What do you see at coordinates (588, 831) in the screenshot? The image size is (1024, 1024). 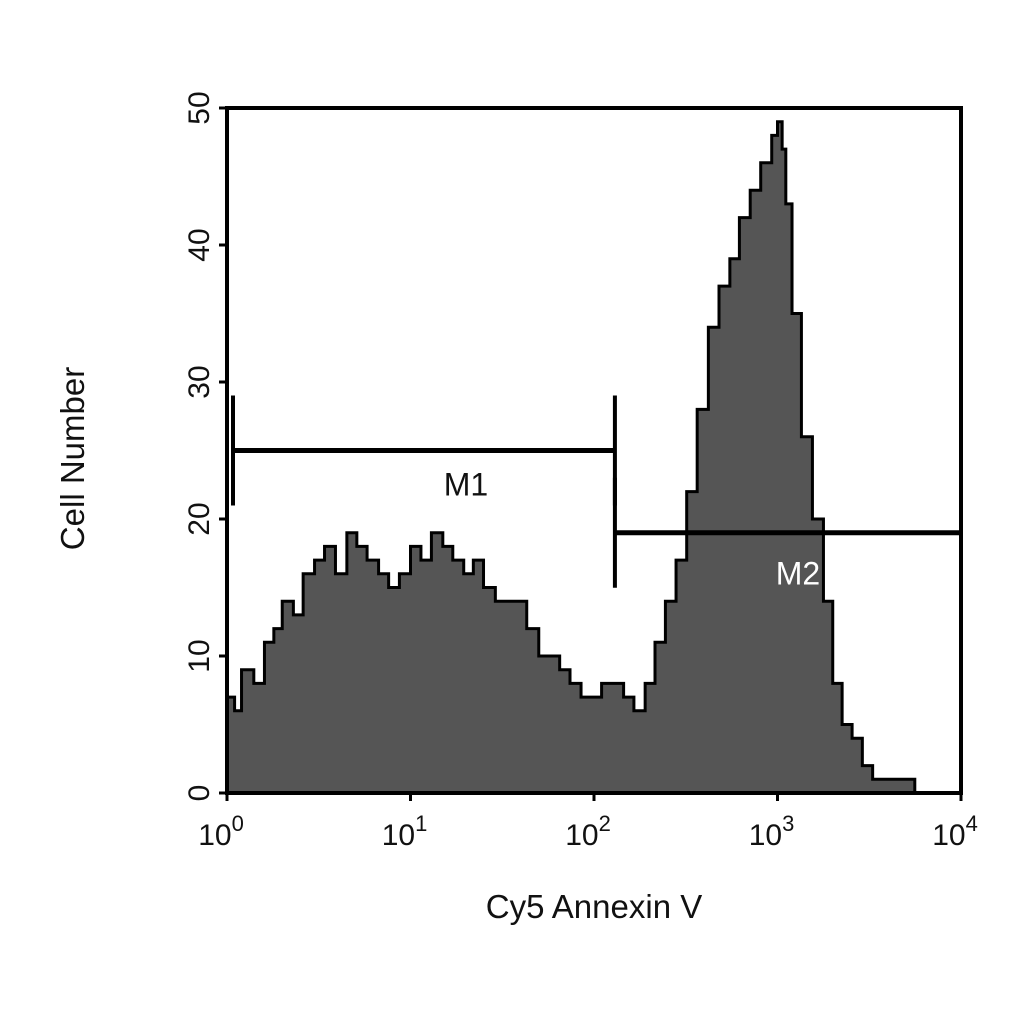 I see `x-tick-label: 10²` at bounding box center [588, 831].